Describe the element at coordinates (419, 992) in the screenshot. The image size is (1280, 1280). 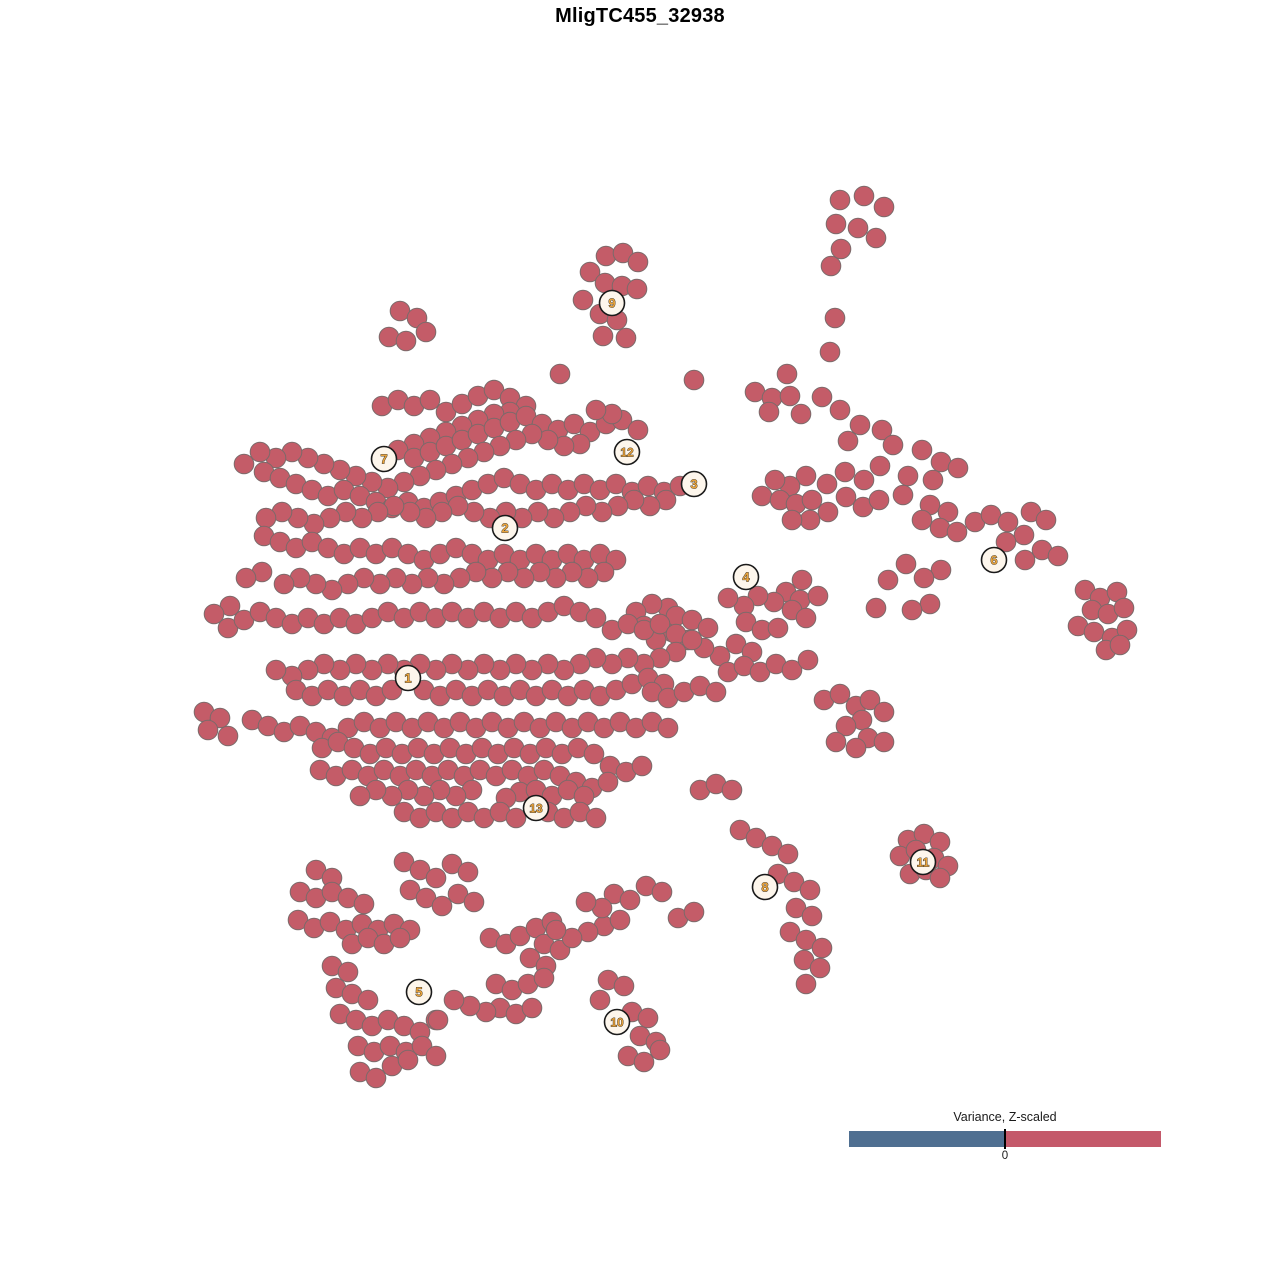
I see `labeled-network-node: 5` at that location.